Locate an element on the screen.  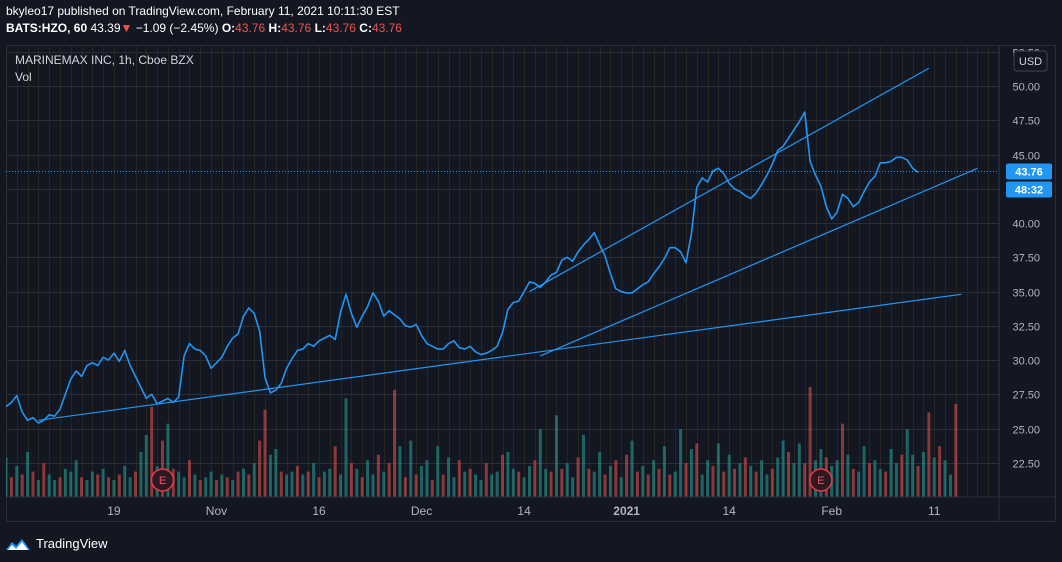
symbol-interval: BATS:HZO, 60 is located at coordinates (47, 28).